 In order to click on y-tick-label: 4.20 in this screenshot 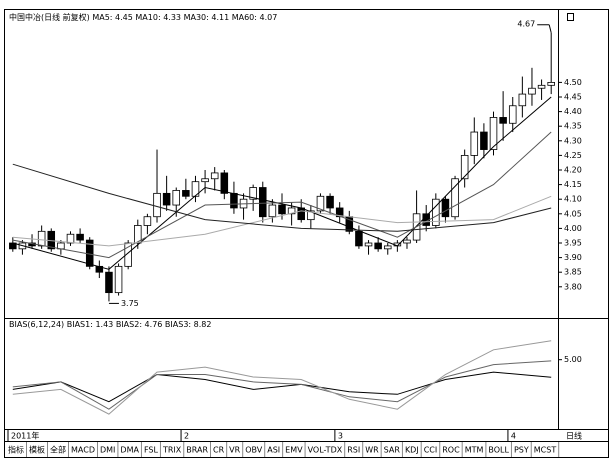, I will do `click(573, 170)`.